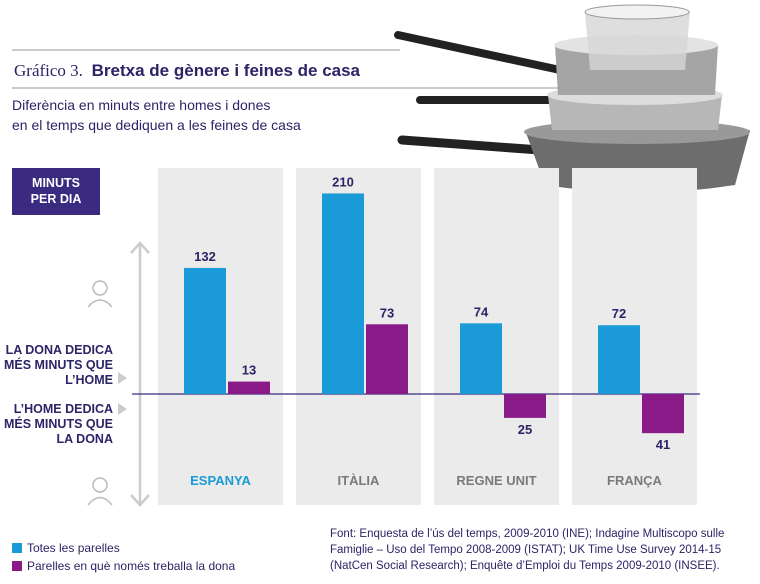 The image size is (760, 584). Describe the element at coordinates (496, 480) in the screenshot. I see `x-tick-label: REGNE UNIT` at that location.